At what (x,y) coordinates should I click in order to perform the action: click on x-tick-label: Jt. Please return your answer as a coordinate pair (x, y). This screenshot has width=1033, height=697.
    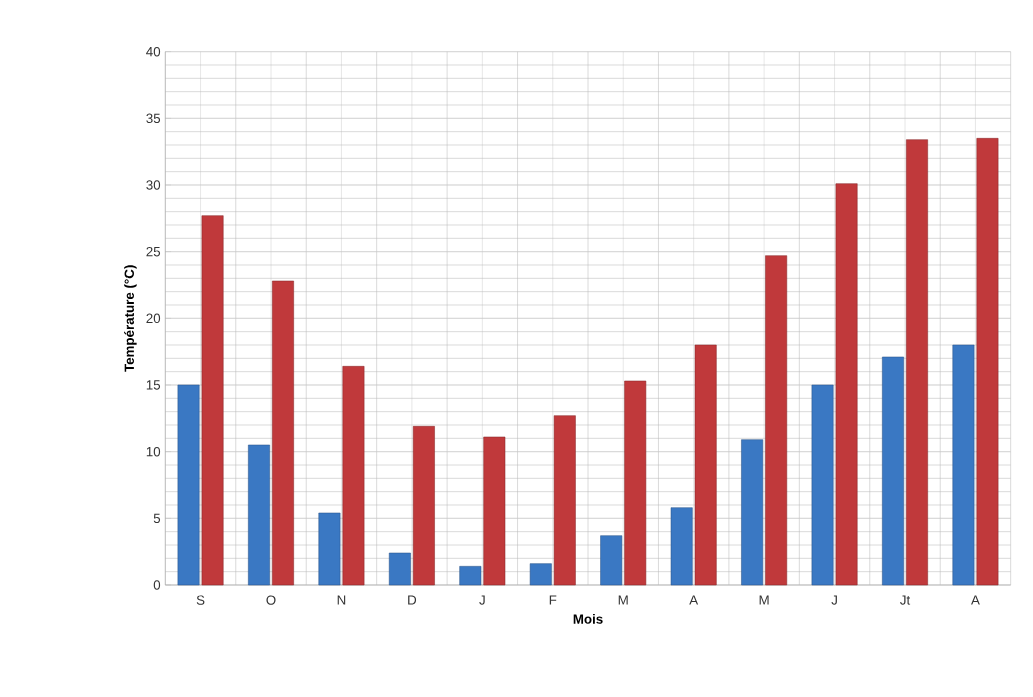
    Looking at the image, I should click on (905, 600).